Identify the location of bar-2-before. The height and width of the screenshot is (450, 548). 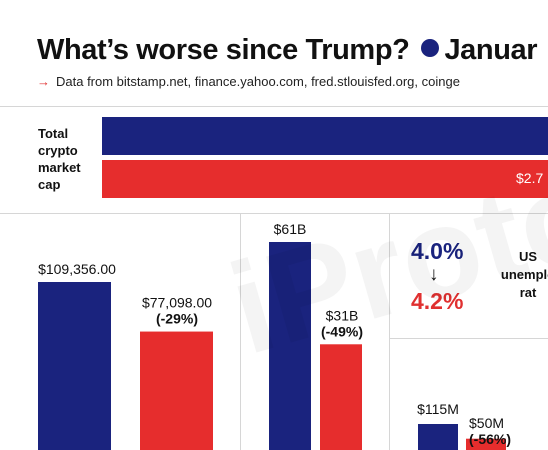
(290, 346).